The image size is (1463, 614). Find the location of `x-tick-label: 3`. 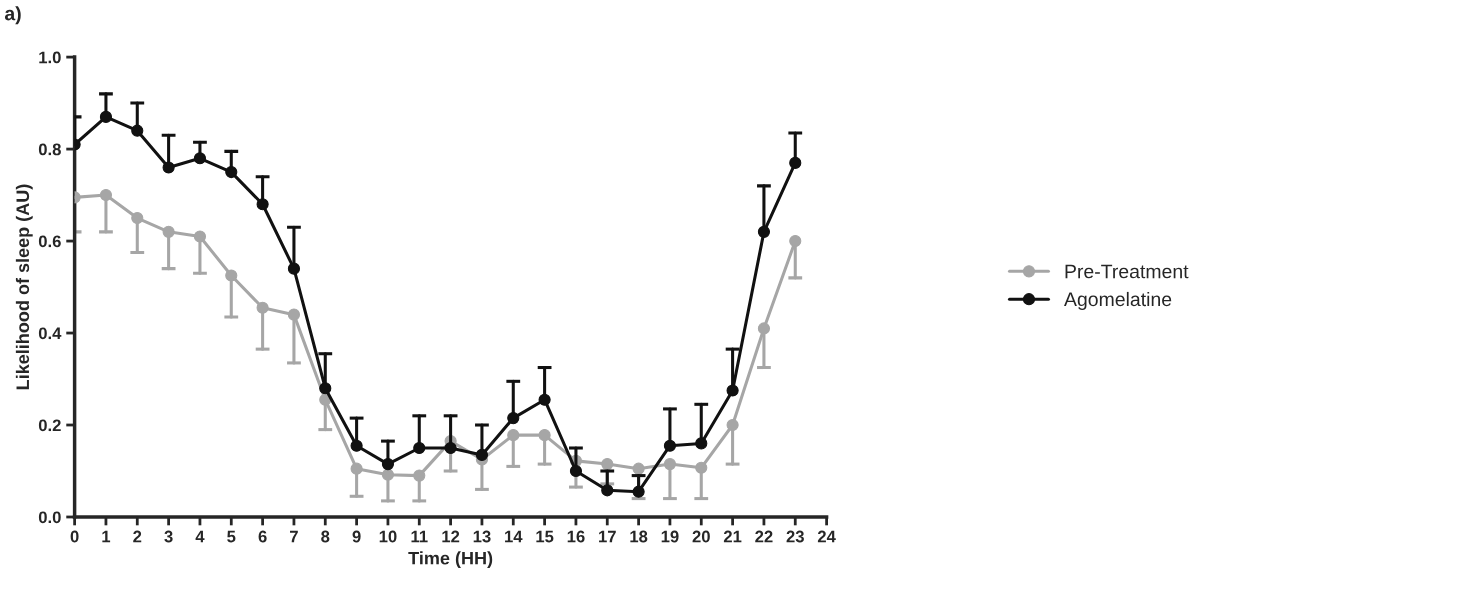

x-tick-label: 3 is located at coordinates (168, 536).